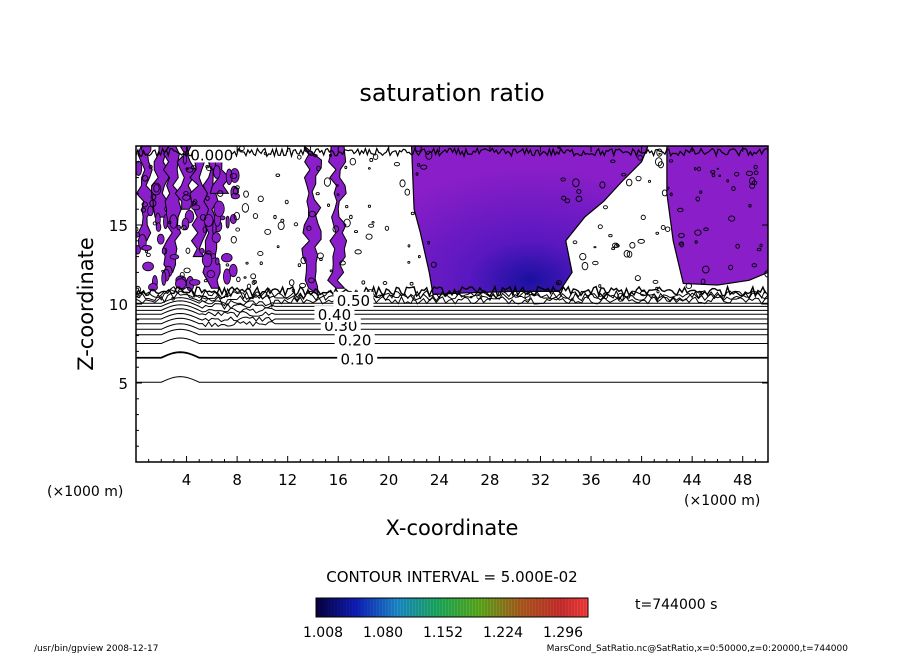 The height and width of the screenshot is (654, 904). What do you see at coordinates (563, 633) in the screenshot?
I see `colorbar-tick-label: 1.296` at bounding box center [563, 633].